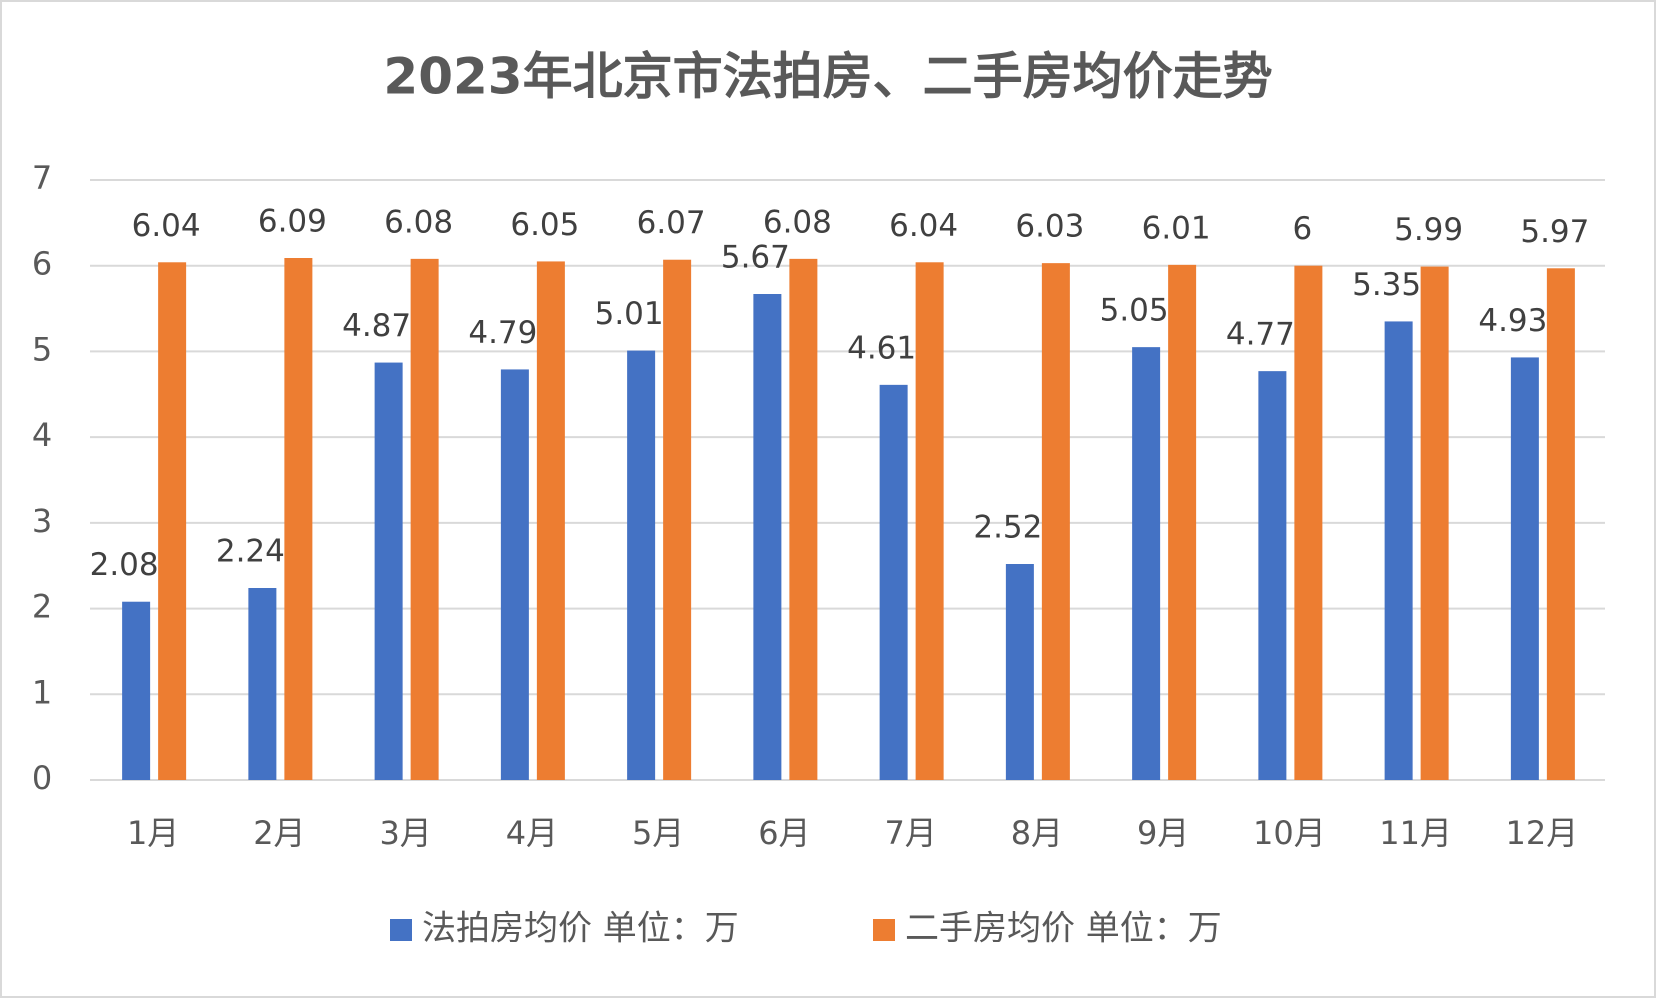 The width and height of the screenshot is (1656, 998). What do you see at coordinates (153, 833) in the screenshot?
I see `x-tick-label: 1月` at bounding box center [153, 833].